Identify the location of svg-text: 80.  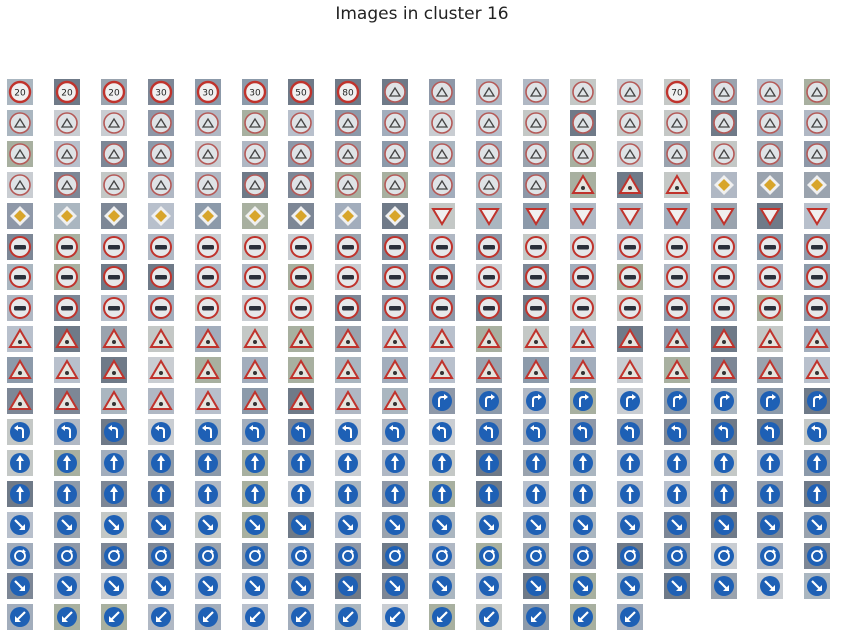
(349, 94).